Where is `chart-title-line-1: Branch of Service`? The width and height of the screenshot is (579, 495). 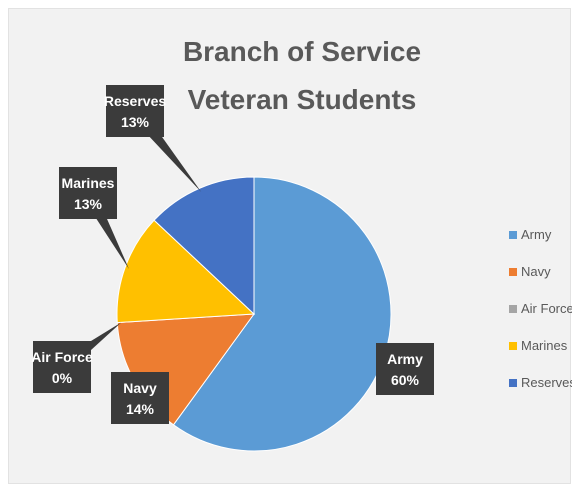 chart-title-line-1: Branch of Service is located at coordinates (302, 51).